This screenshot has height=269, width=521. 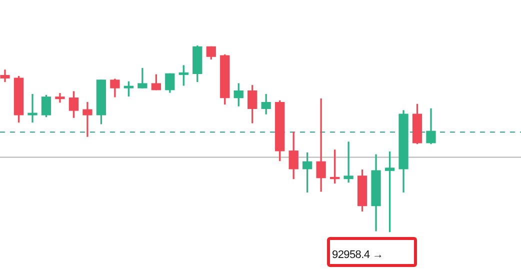 I want to click on callout-frame: 92958.4 →, so click(x=372, y=252).